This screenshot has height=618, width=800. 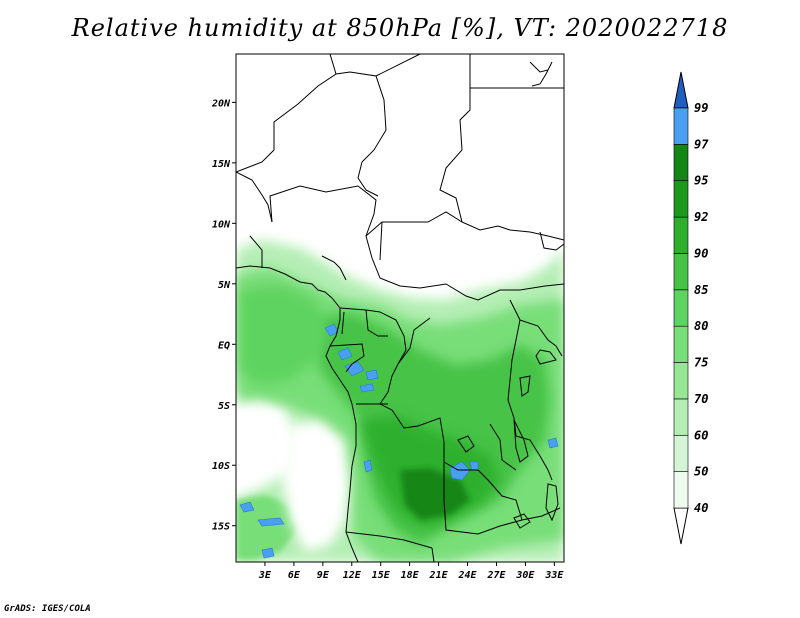 What do you see at coordinates (701, 326) in the screenshot?
I see `colorbar-label: 80` at bounding box center [701, 326].